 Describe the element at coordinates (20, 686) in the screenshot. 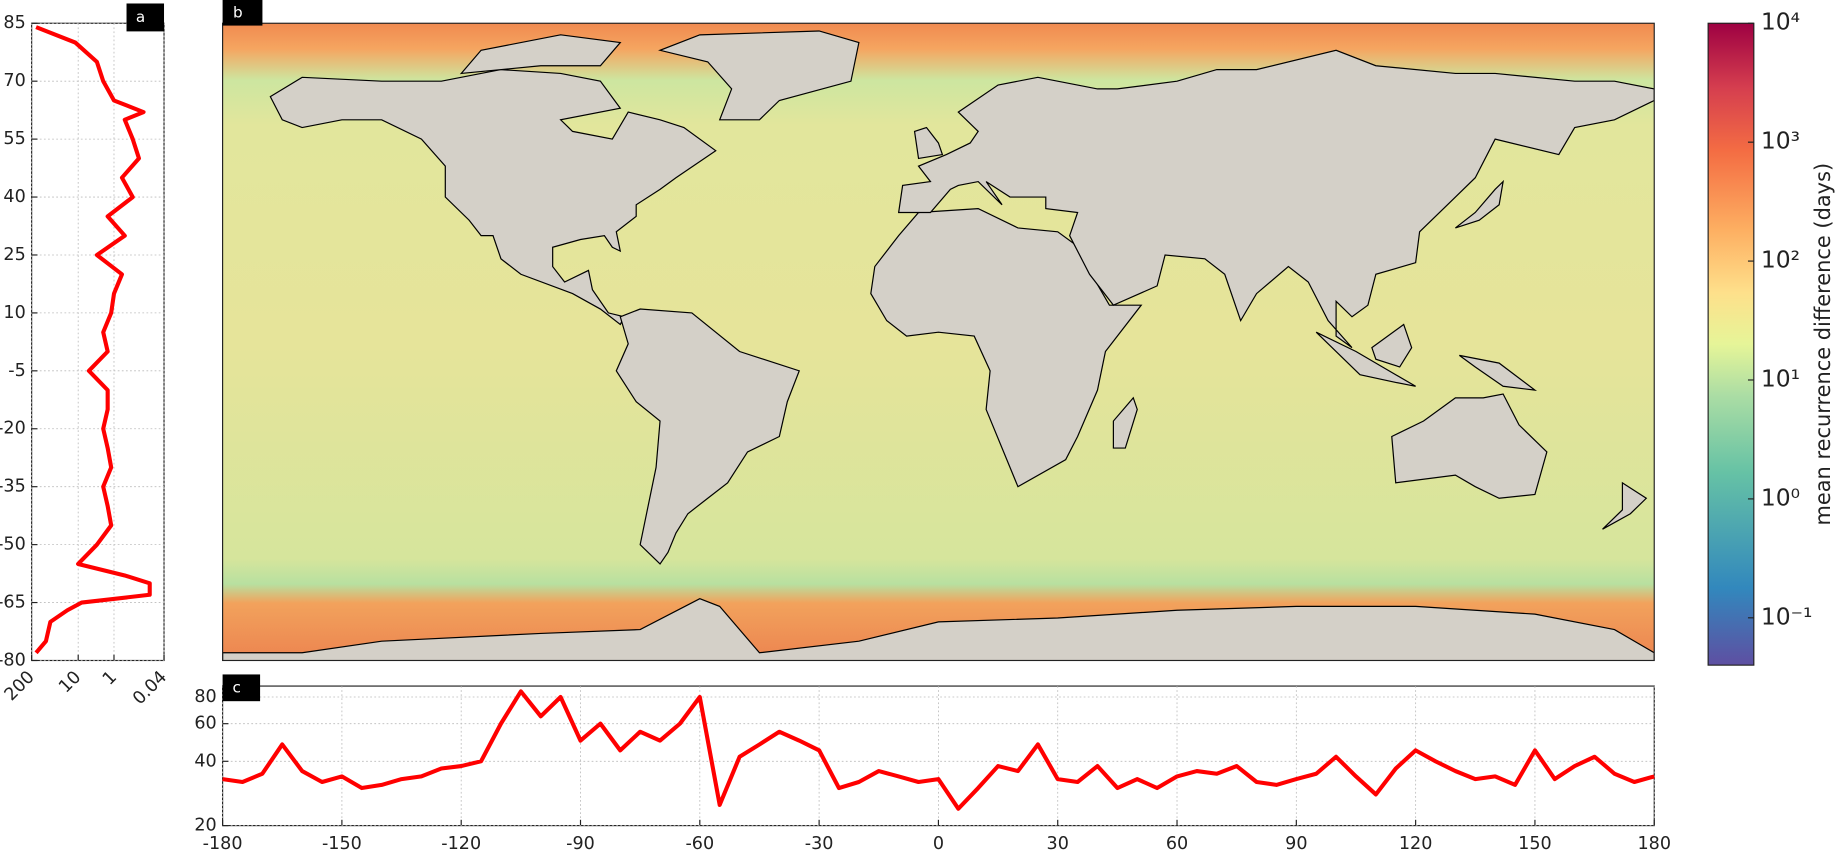

I see `x-tick-label: 200` at that location.